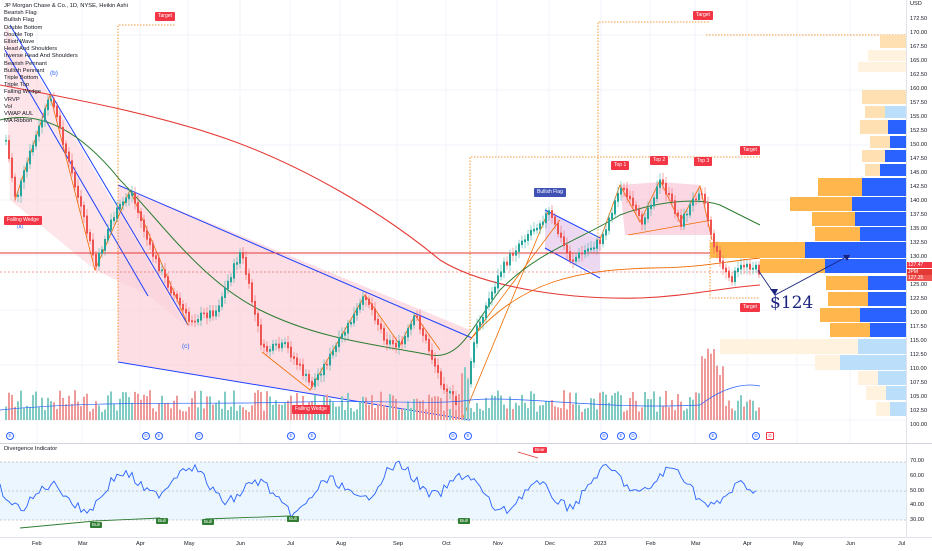 Image resolution: width=932 pixels, height=551 pixels. What do you see at coordinates (918, 369) in the screenshot?
I see `price-tick: 110.00` at bounding box center [918, 369].